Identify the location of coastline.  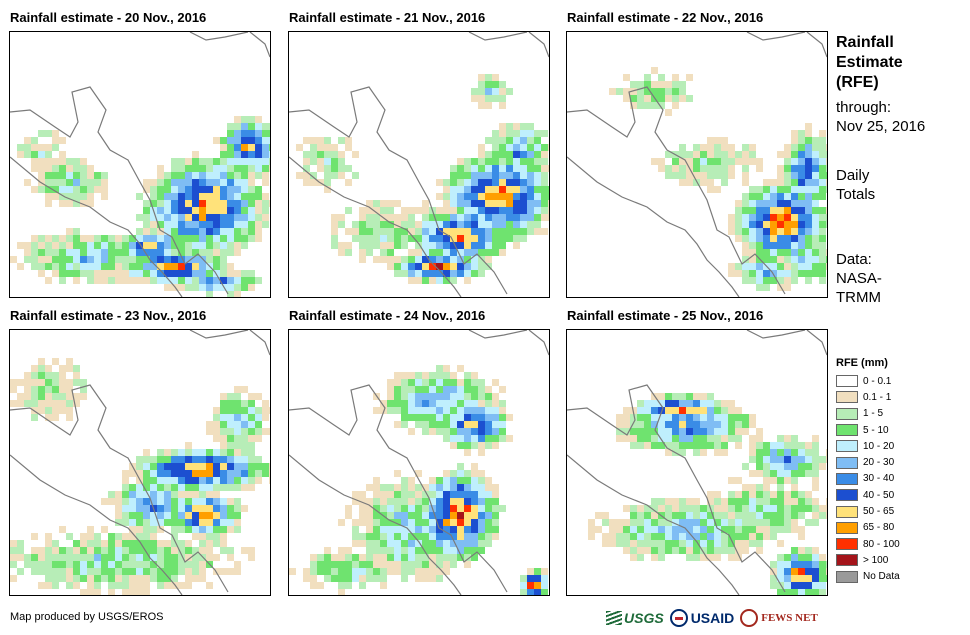
(229, 45).